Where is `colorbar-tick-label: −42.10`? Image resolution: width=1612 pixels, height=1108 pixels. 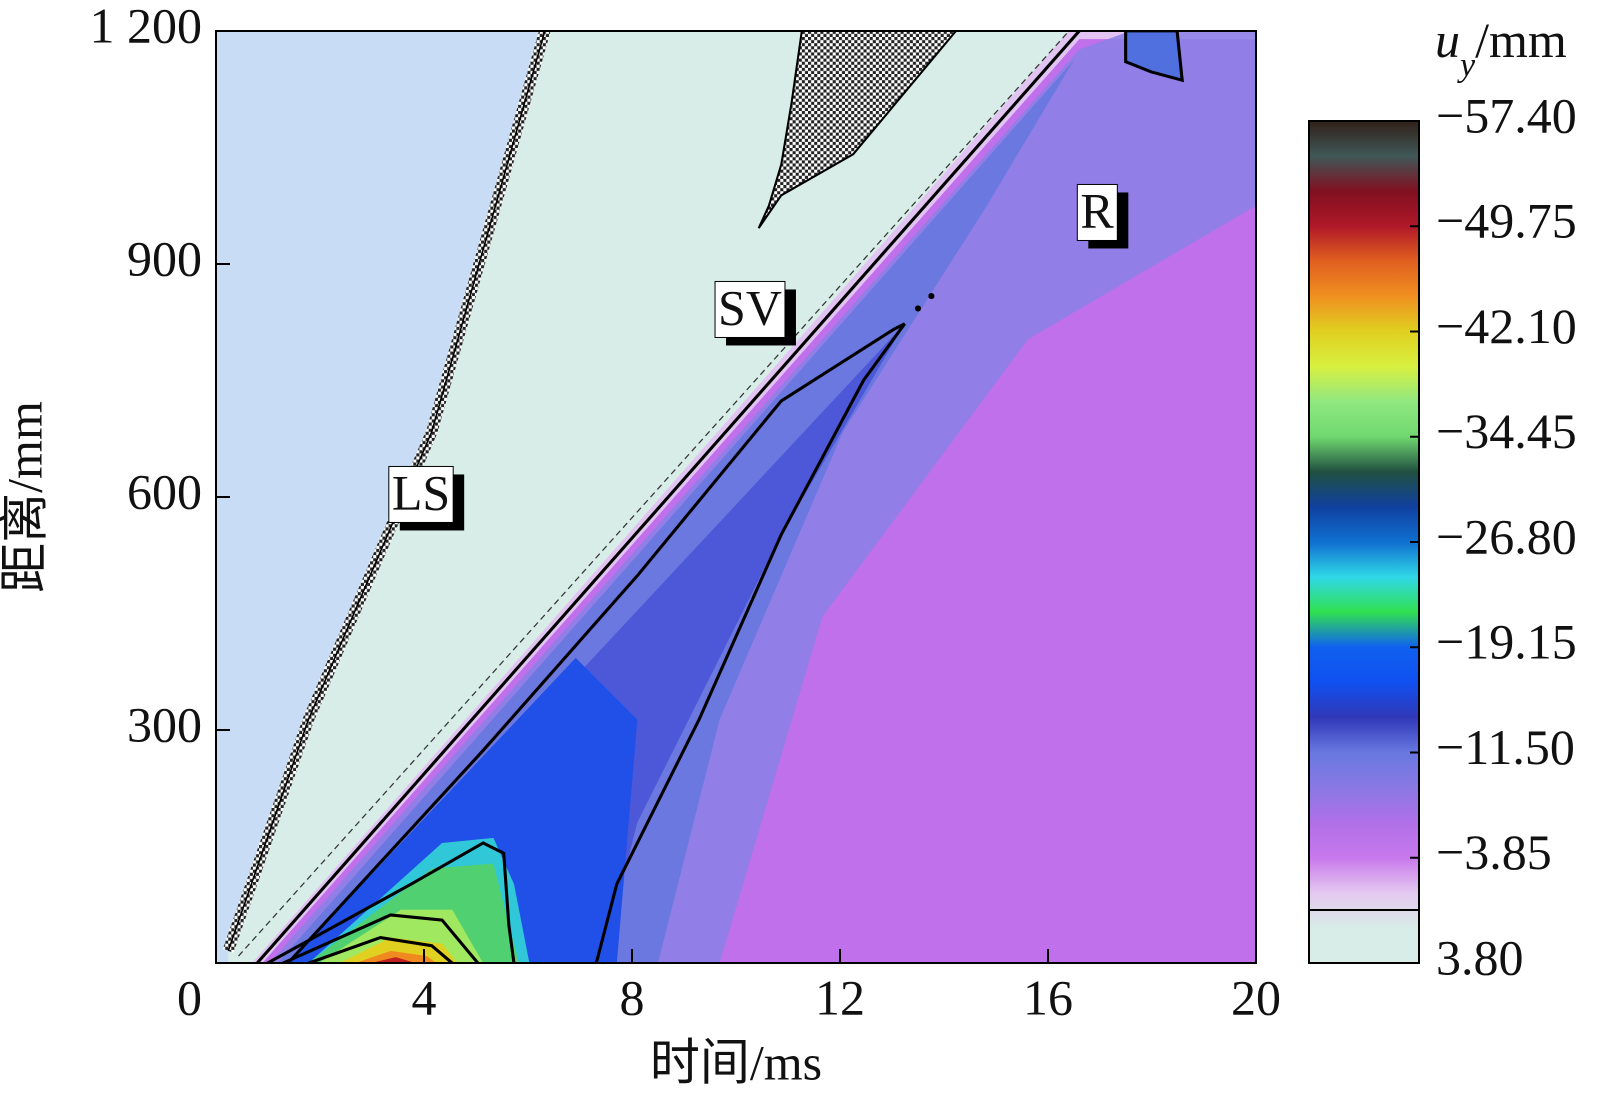
colorbar-tick-label: −42.10 is located at coordinates (1506, 326).